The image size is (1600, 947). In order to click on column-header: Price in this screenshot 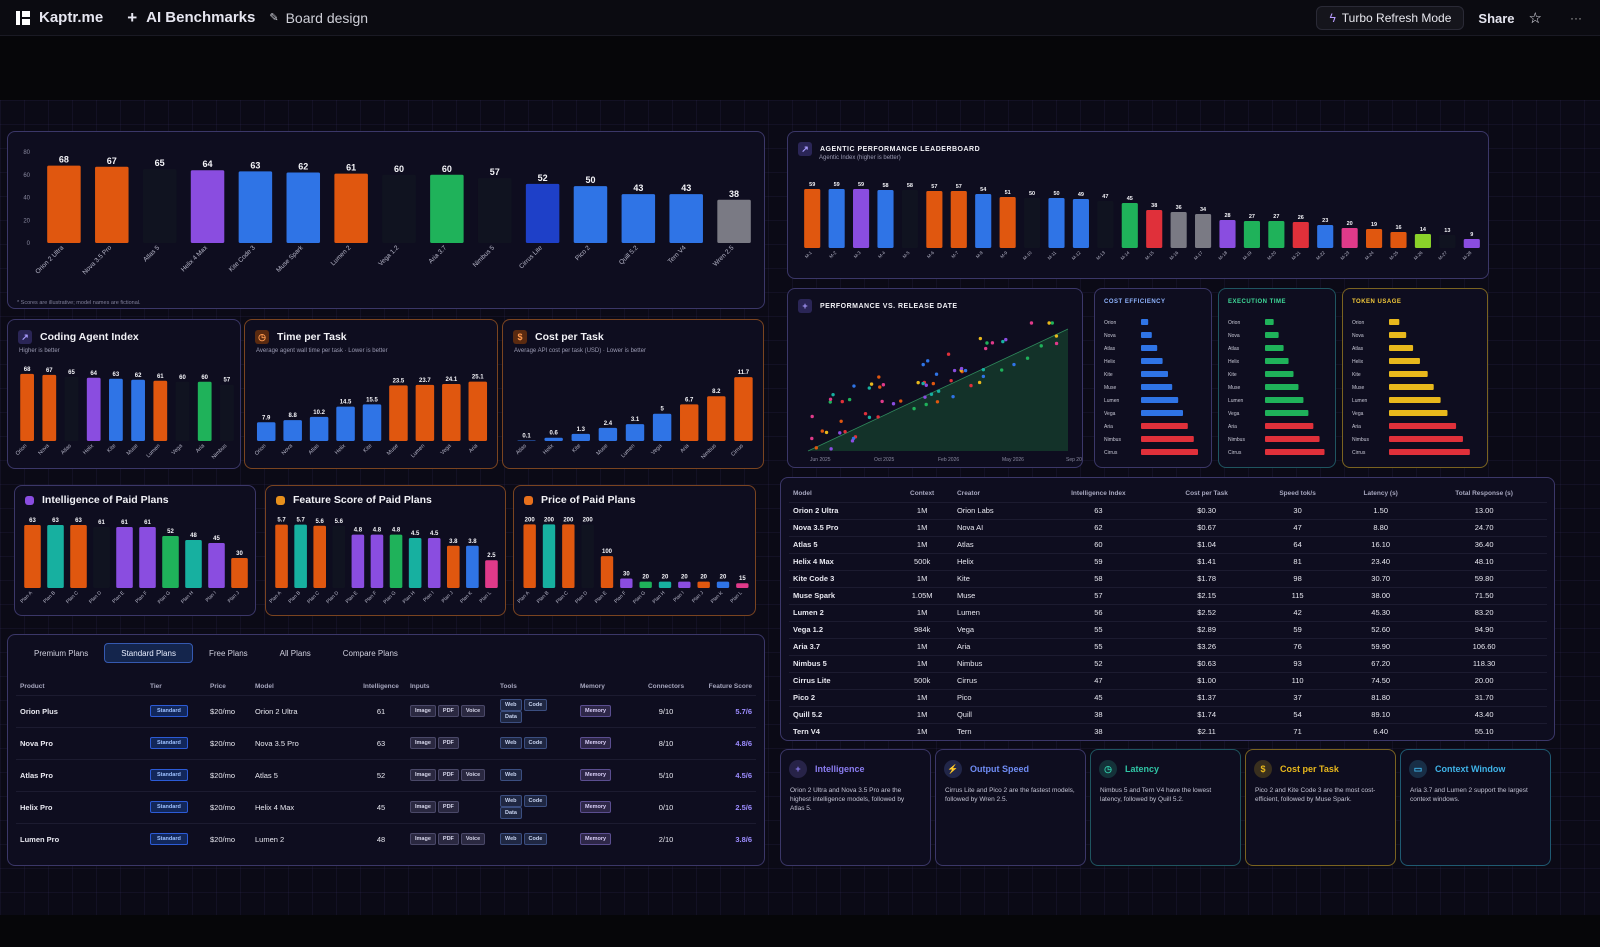, I will do `click(218, 687)`.